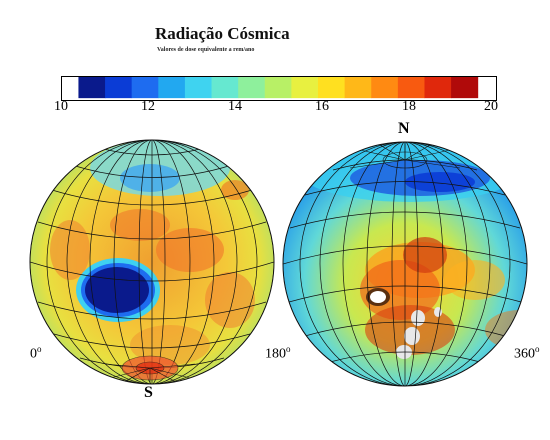 The image size is (550, 440). I want to click on longitude-label-0: 0o, so click(36, 353).